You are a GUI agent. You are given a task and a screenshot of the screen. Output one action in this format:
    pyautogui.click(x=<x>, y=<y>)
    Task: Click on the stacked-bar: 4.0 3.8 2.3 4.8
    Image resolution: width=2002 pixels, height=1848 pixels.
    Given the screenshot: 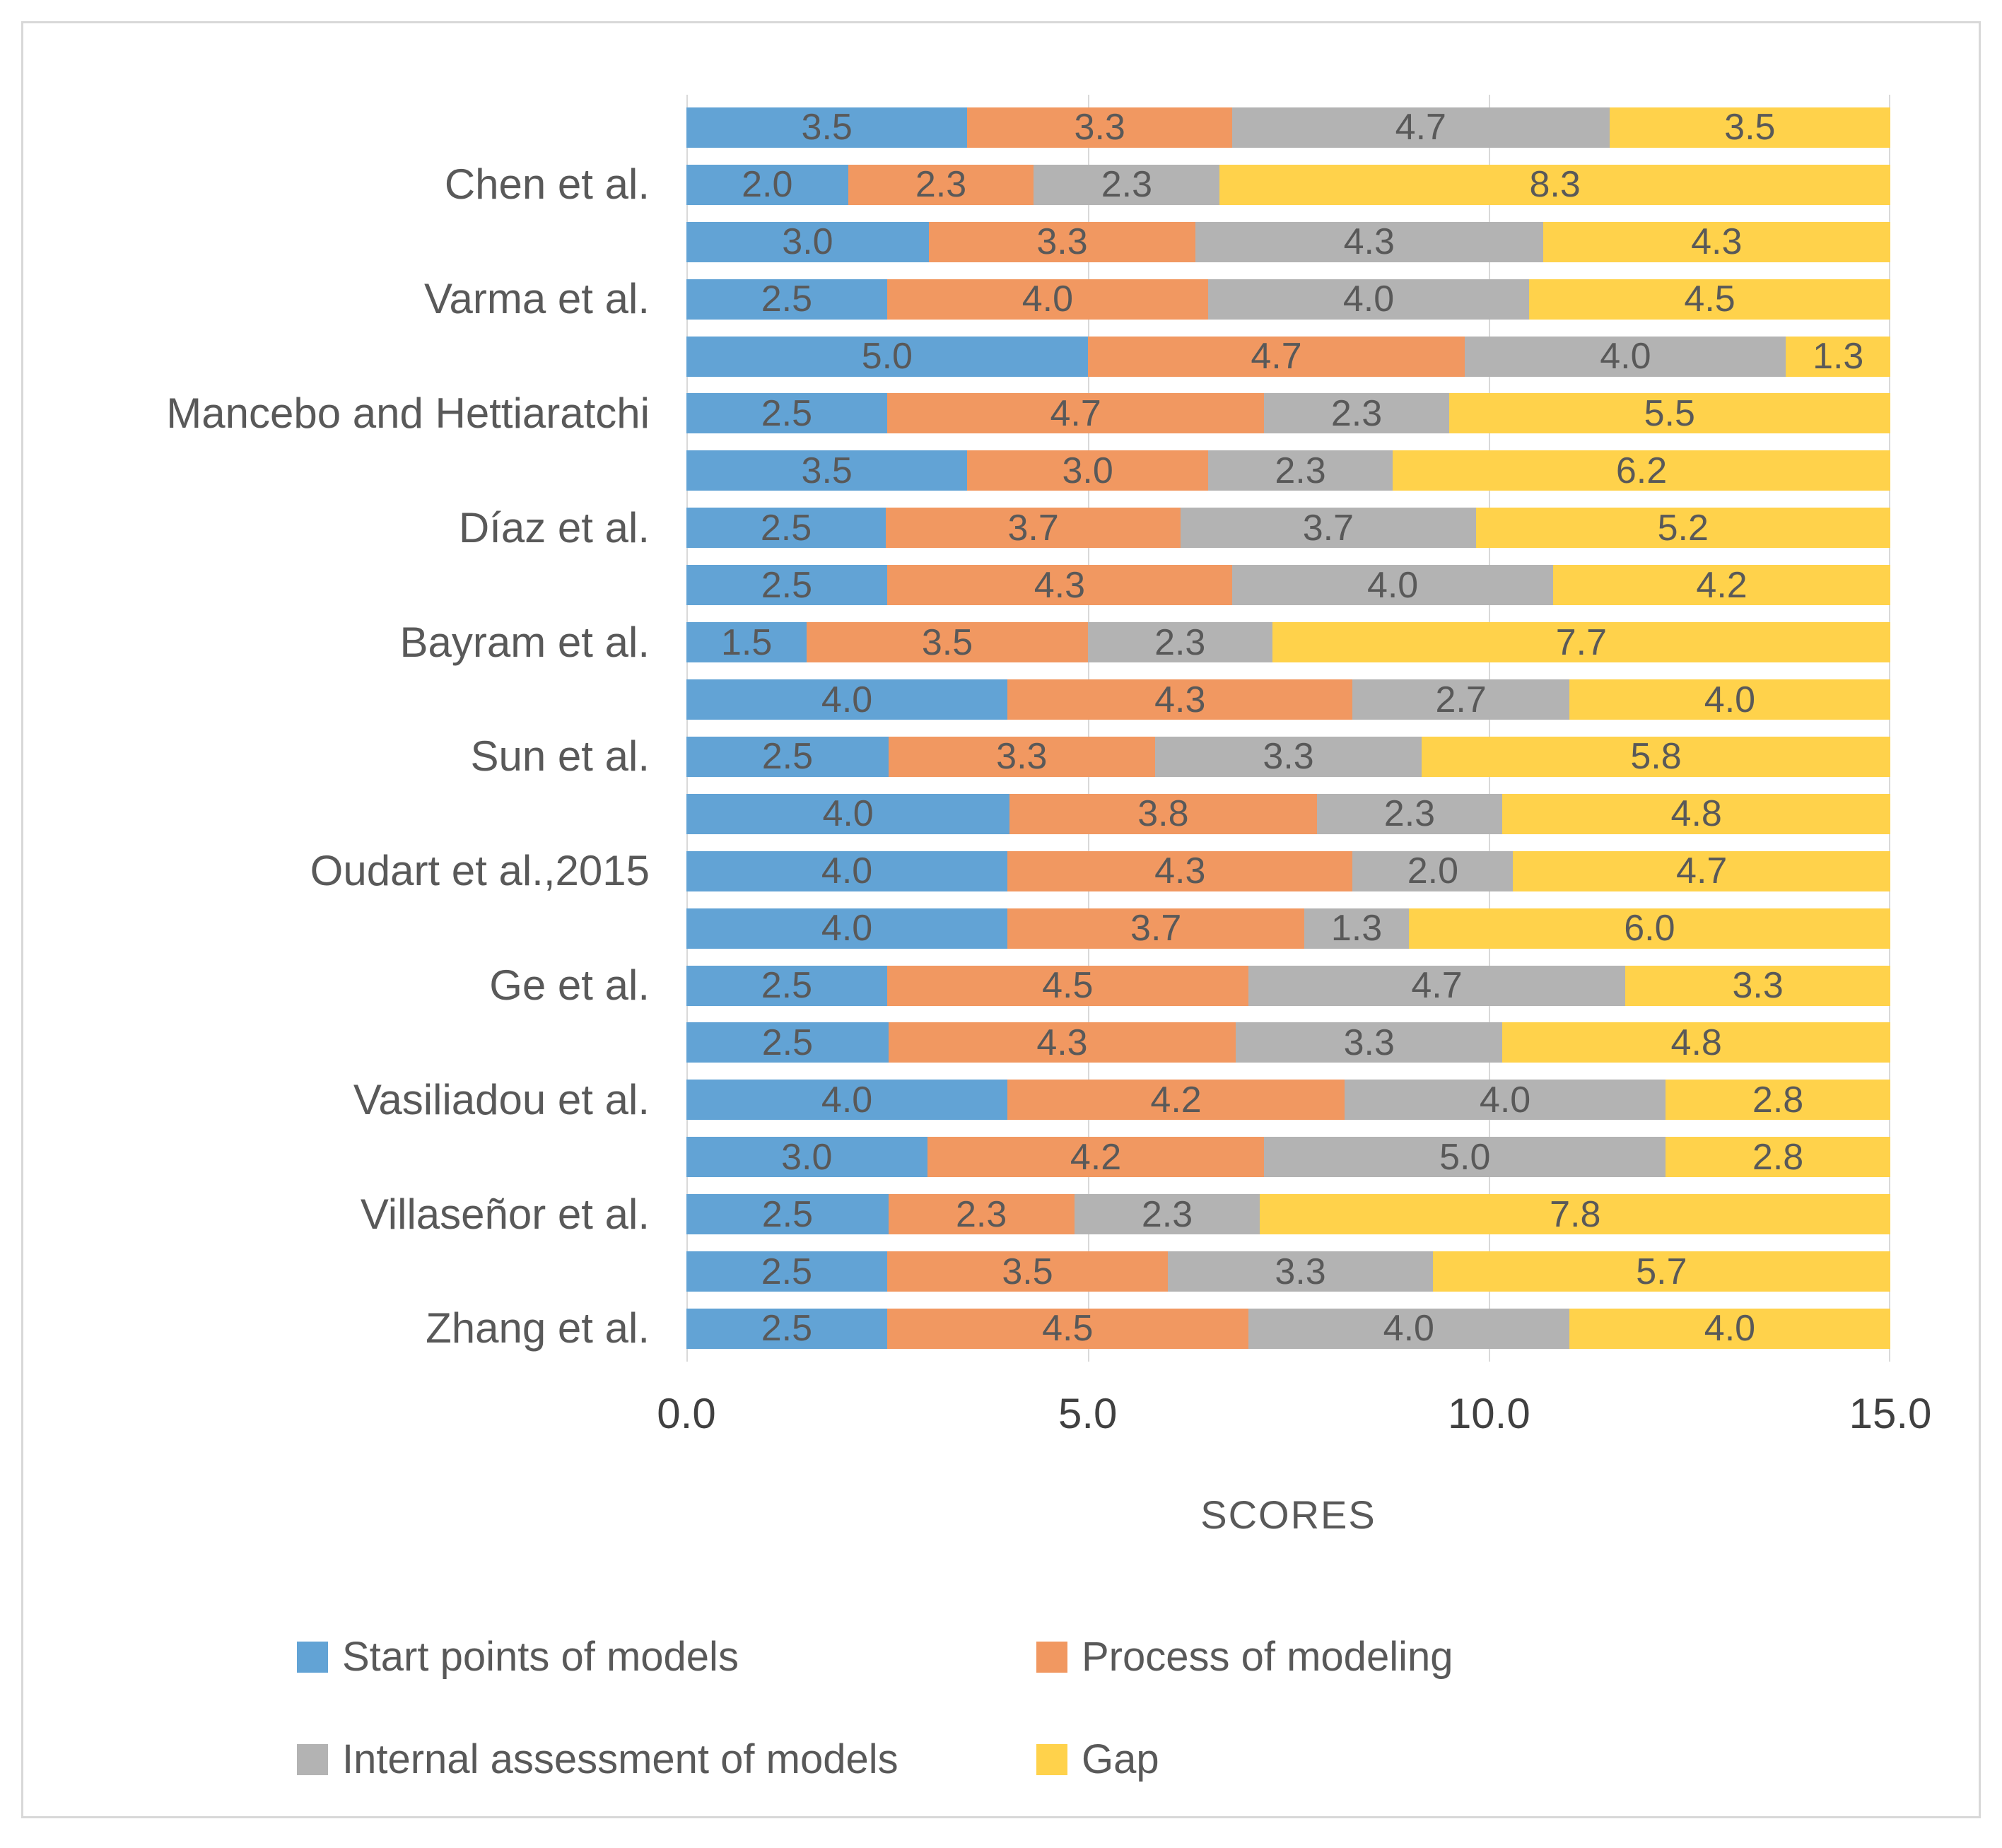 What is the action you would take?
    pyautogui.click(x=1288, y=814)
    